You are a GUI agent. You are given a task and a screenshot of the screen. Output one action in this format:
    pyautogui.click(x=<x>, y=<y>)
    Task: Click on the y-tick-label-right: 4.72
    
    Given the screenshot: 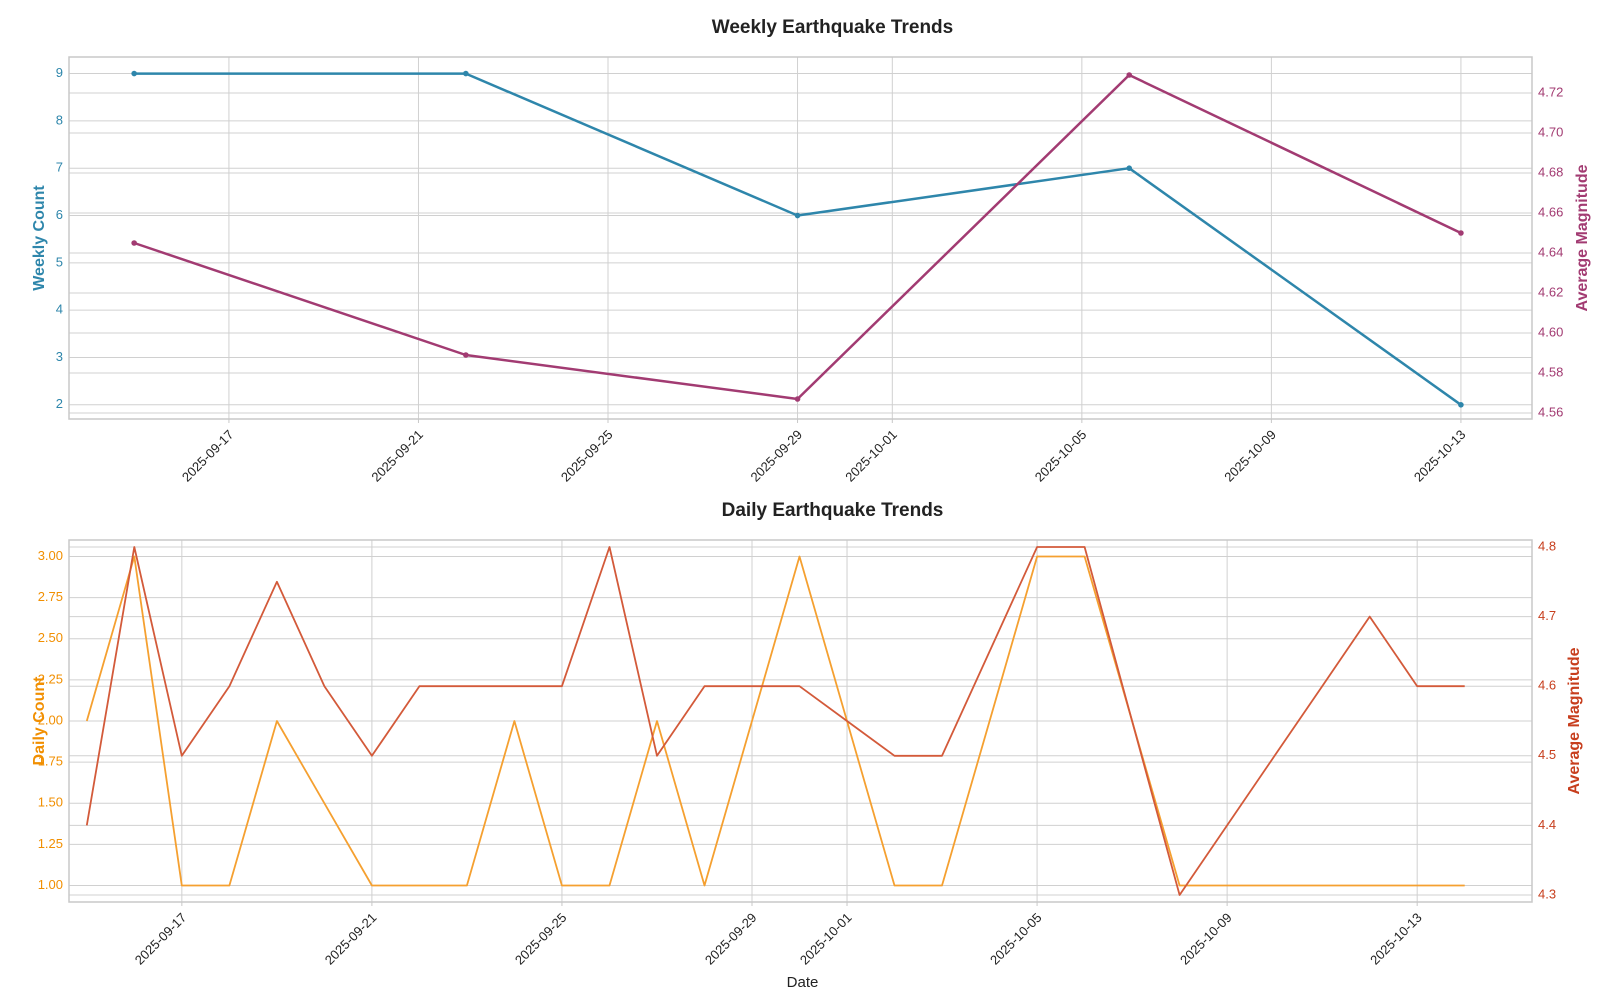 What is the action you would take?
    pyautogui.click(x=1550, y=91)
    